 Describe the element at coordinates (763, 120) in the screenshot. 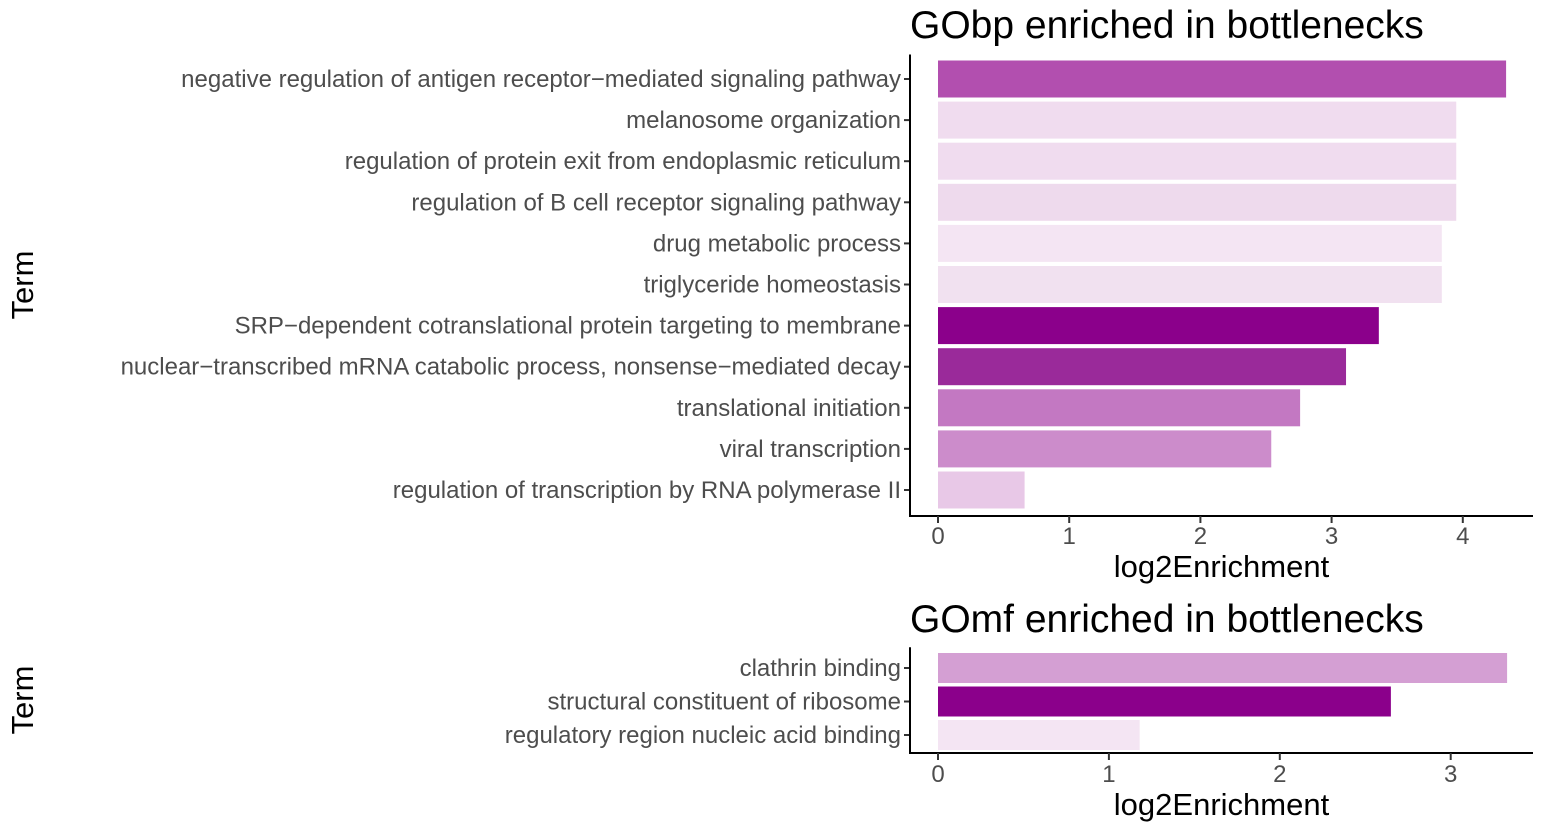

I see `term-label: melanosome organization` at that location.